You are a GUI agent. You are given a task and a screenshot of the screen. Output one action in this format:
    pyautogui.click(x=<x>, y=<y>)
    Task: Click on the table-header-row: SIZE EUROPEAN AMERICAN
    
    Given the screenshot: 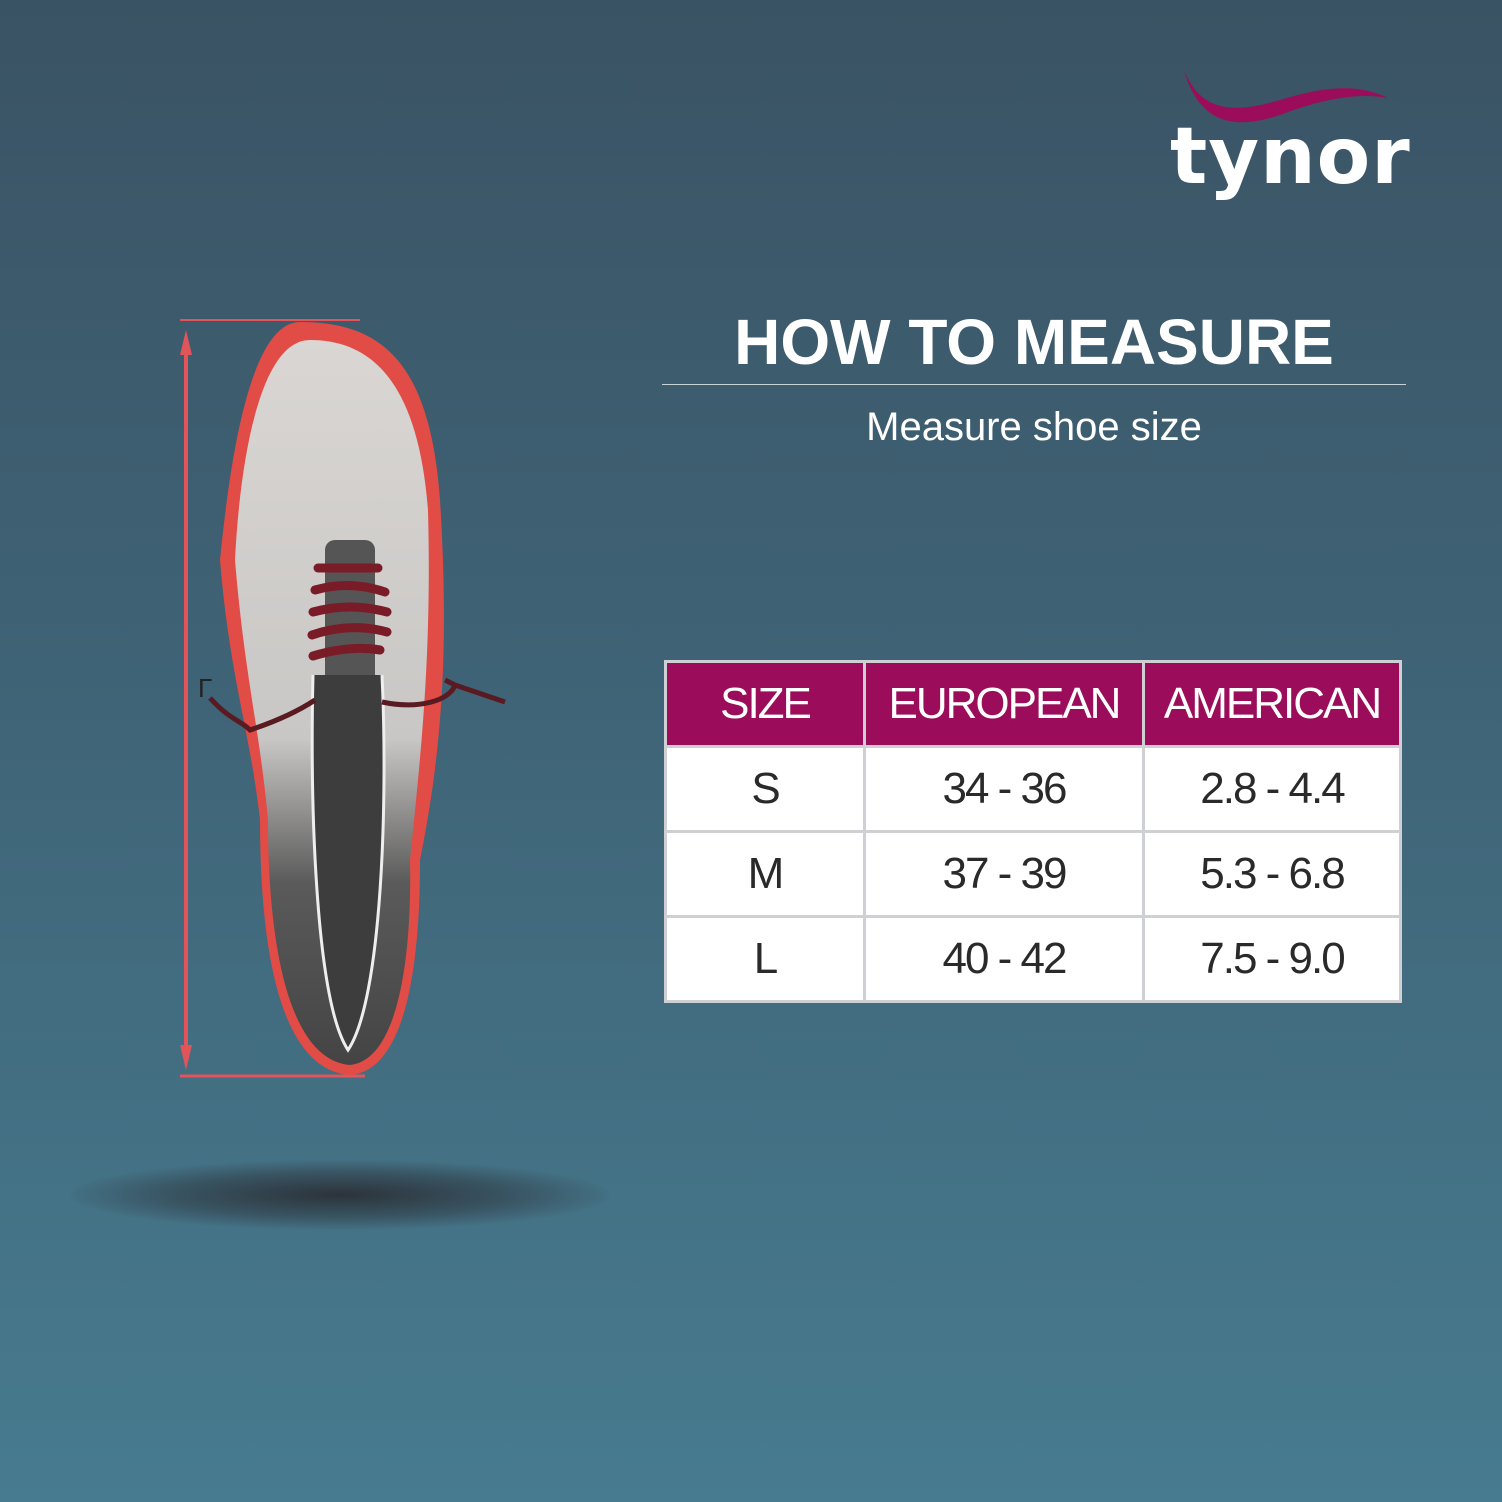 What is the action you would take?
    pyautogui.click(x=1033, y=704)
    